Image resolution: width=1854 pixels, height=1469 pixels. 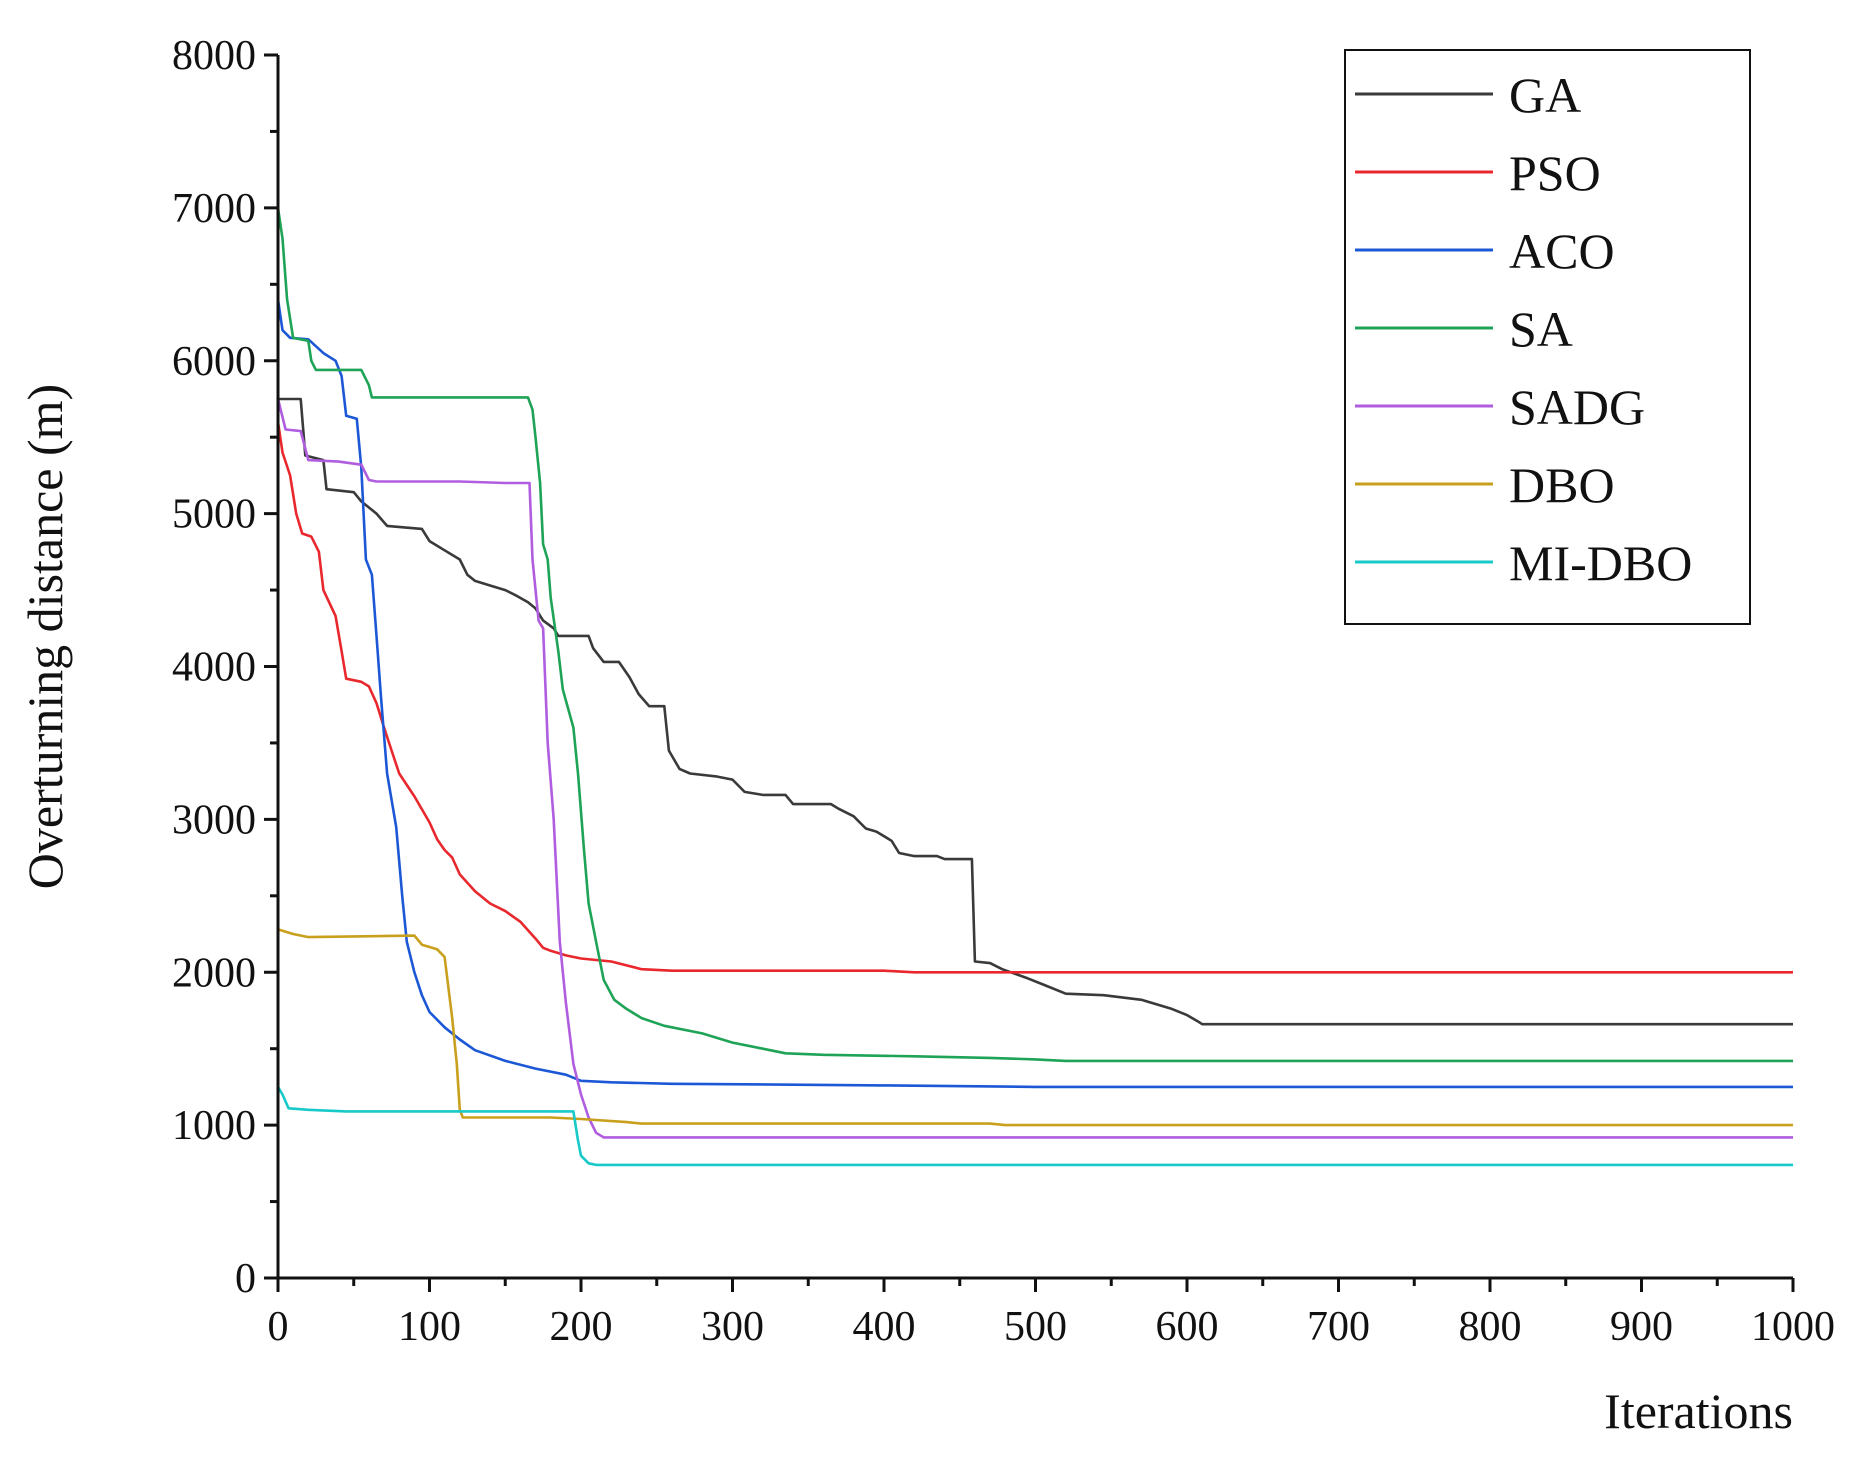 I want to click on y-tick-label: 6000, so click(x=214, y=362).